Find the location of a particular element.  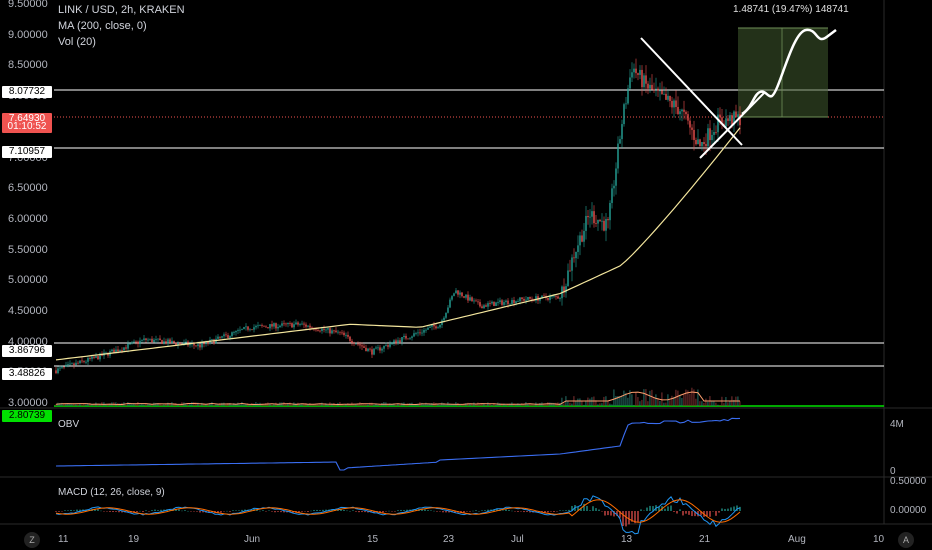

volume-layer is located at coordinates (398, 396).